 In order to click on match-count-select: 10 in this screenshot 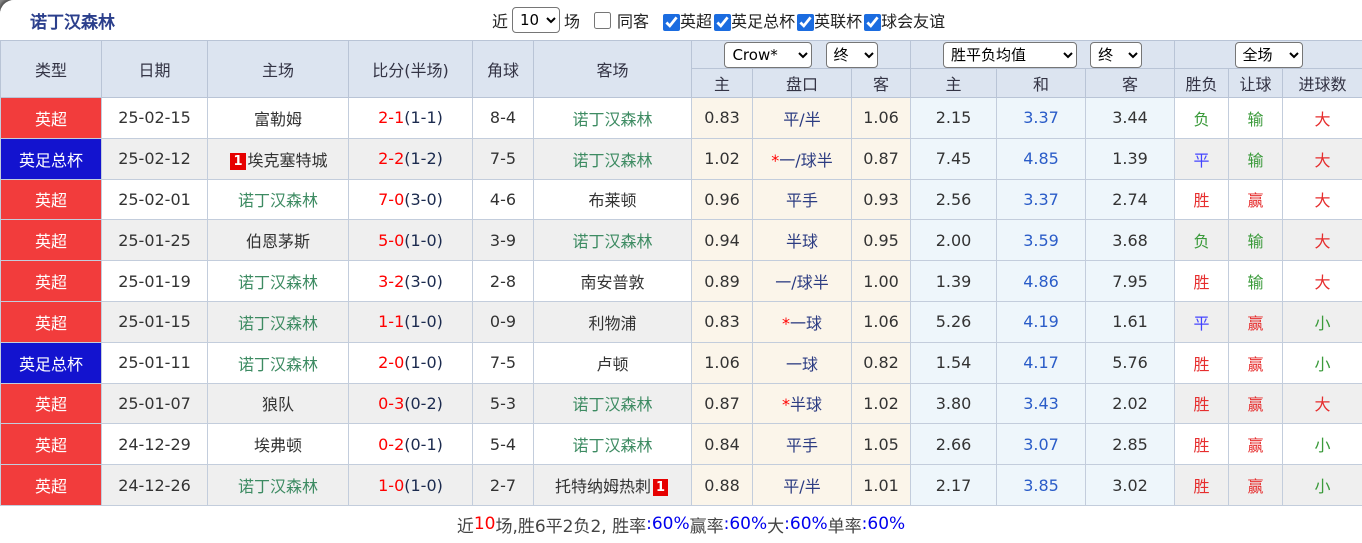, I will do `click(536, 20)`.